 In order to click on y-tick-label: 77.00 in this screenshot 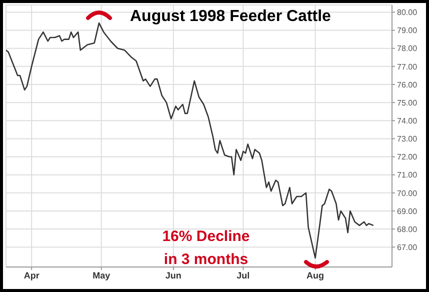, I will do `click(407, 67)`.